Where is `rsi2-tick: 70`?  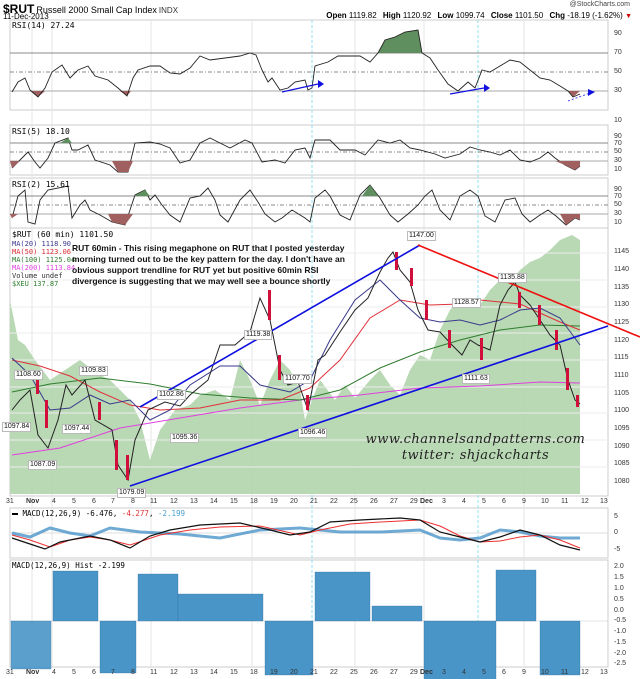
rsi2-tick: 70 is located at coordinates (618, 196).